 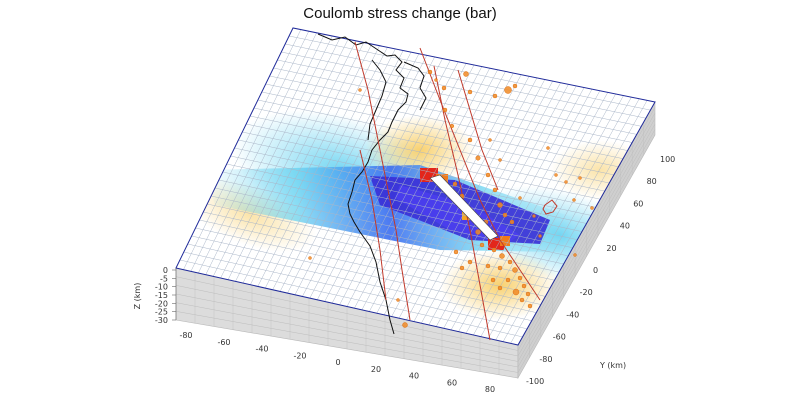 I want to click on z-tick-label: -20, so click(x=161, y=303).